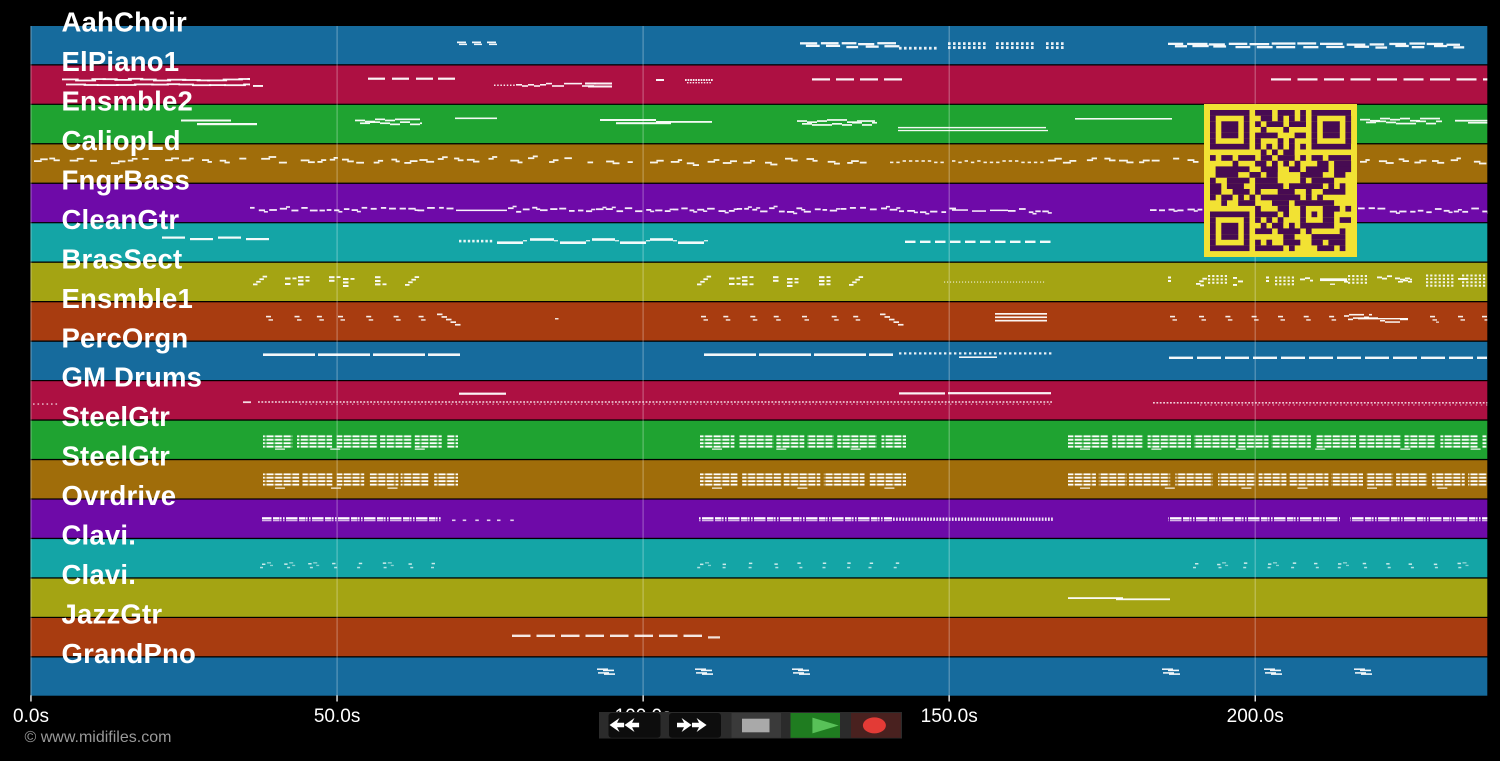 The height and width of the screenshot is (761, 1500). Describe the element at coordinates (121, 219) in the screenshot. I see `svg-text: CleanGtr` at that location.